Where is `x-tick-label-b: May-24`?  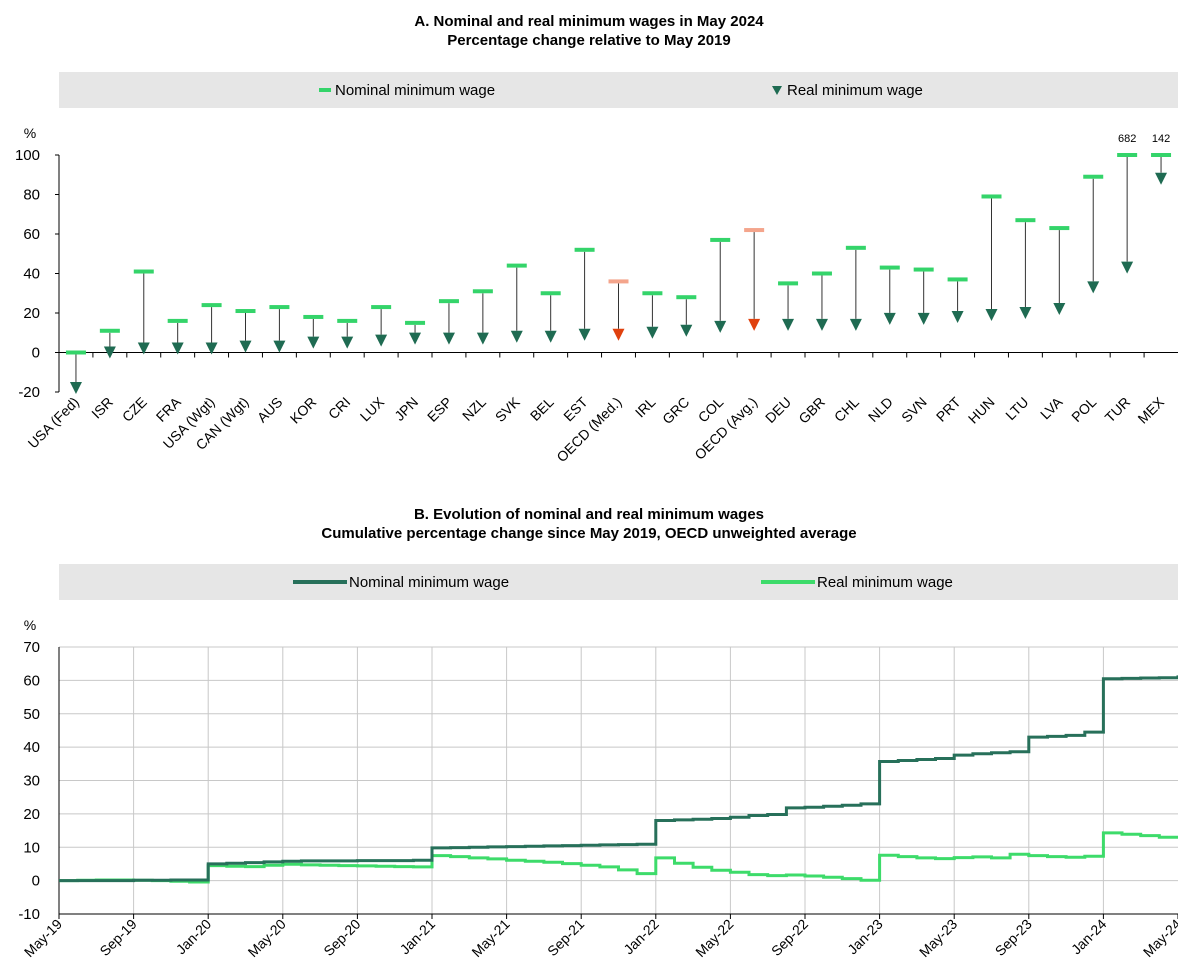
x-tick-label-b: May-24 is located at coordinates (1159, 938).